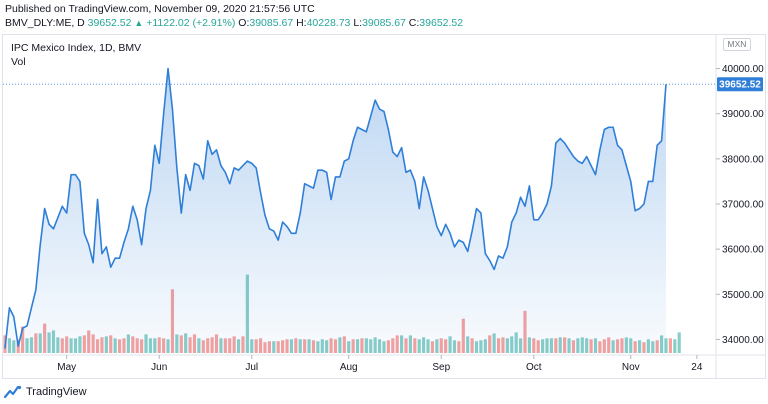 The image size is (768, 404). I want to click on close-label: C:, so click(414, 23).